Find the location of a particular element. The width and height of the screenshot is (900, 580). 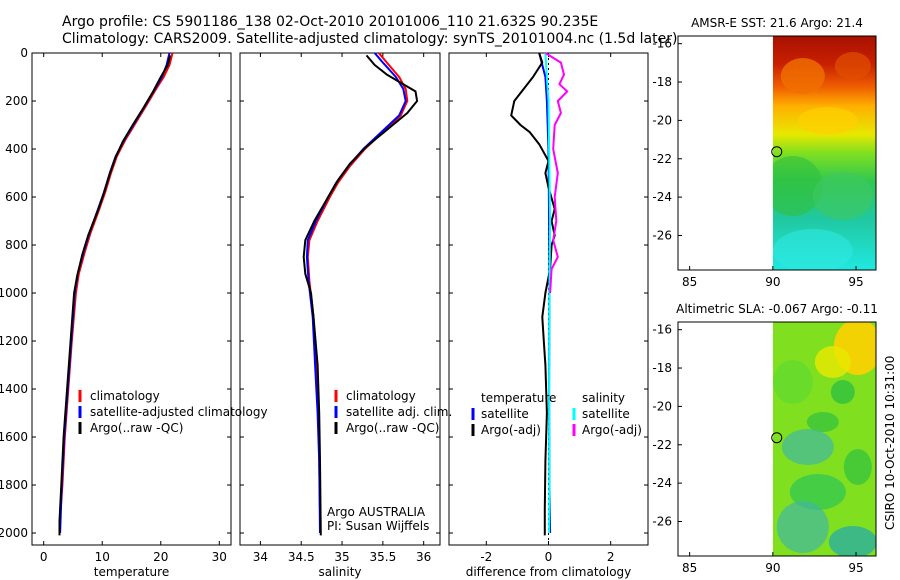

y-tick-label: 1800 is located at coordinates (14, 485).